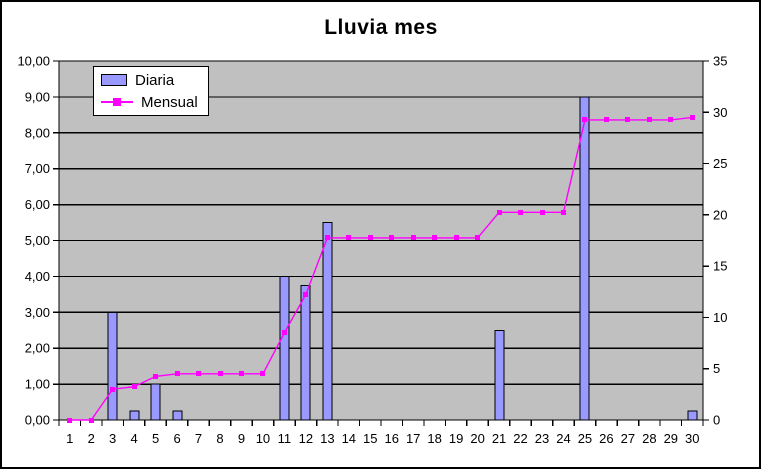  I want to click on x-tick-label: 25, so click(585, 438).